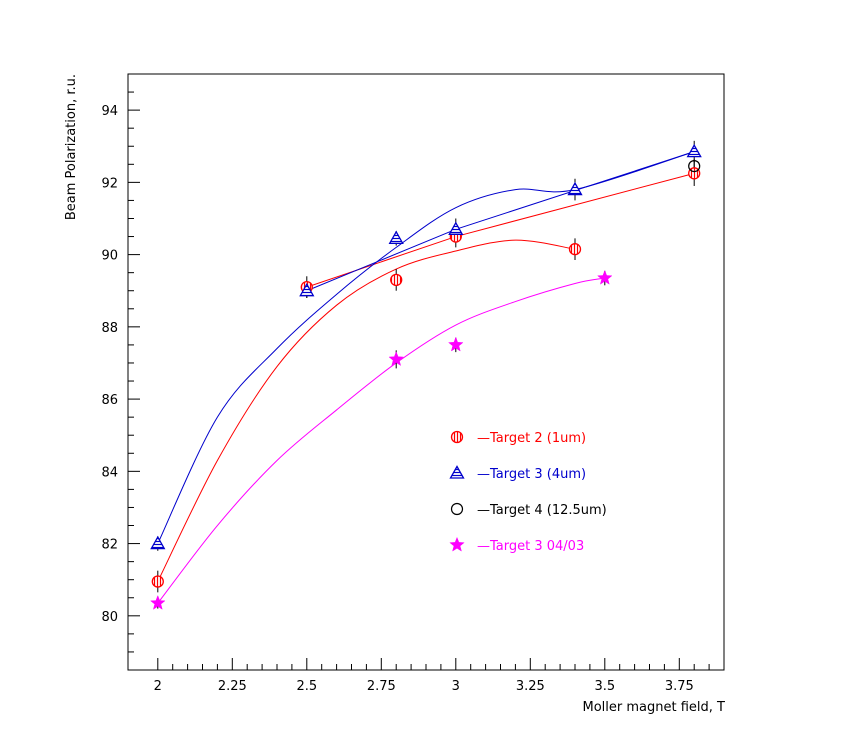  What do you see at coordinates (604, 686) in the screenshot?
I see `x-tick-label: 3.5` at bounding box center [604, 686].